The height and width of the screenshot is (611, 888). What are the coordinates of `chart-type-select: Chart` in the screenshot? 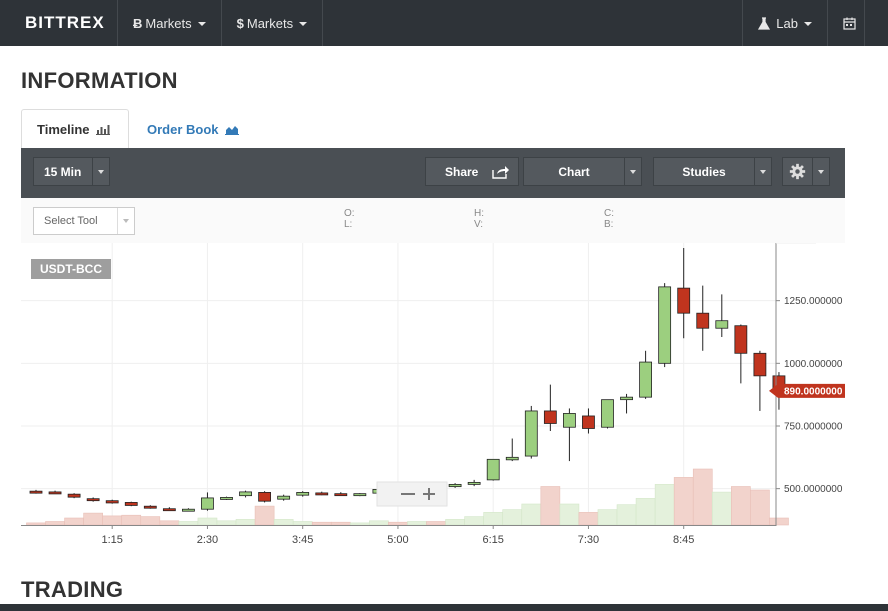 It's located at (582, 171).